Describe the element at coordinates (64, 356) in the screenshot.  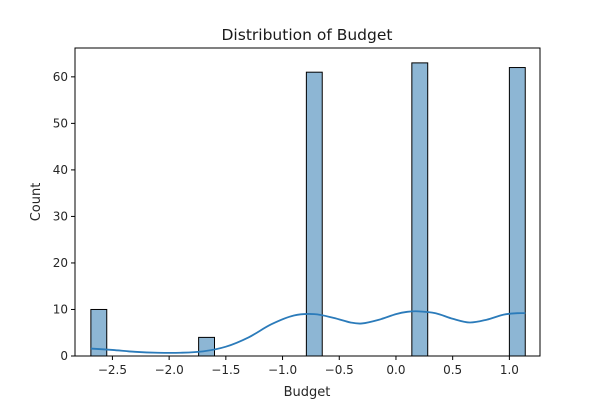
I see `y-tick-label: 0` at that location.